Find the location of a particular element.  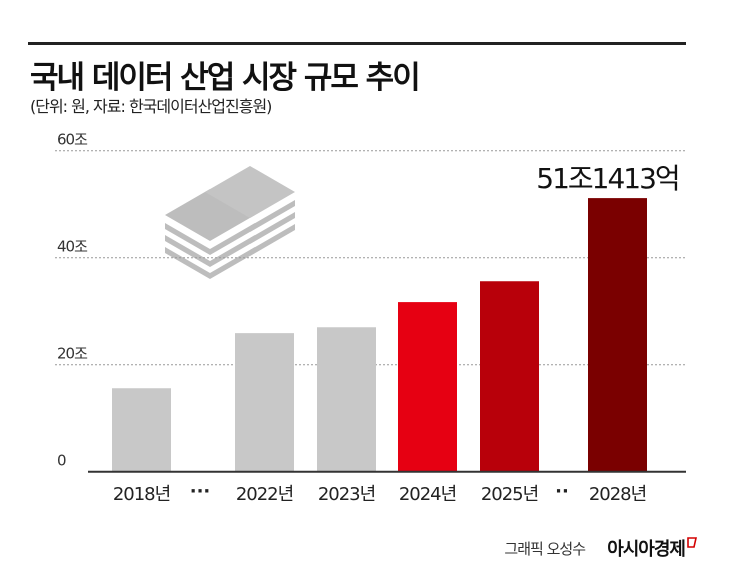

gap-marker: ··· is located at coordinates (200, 491).